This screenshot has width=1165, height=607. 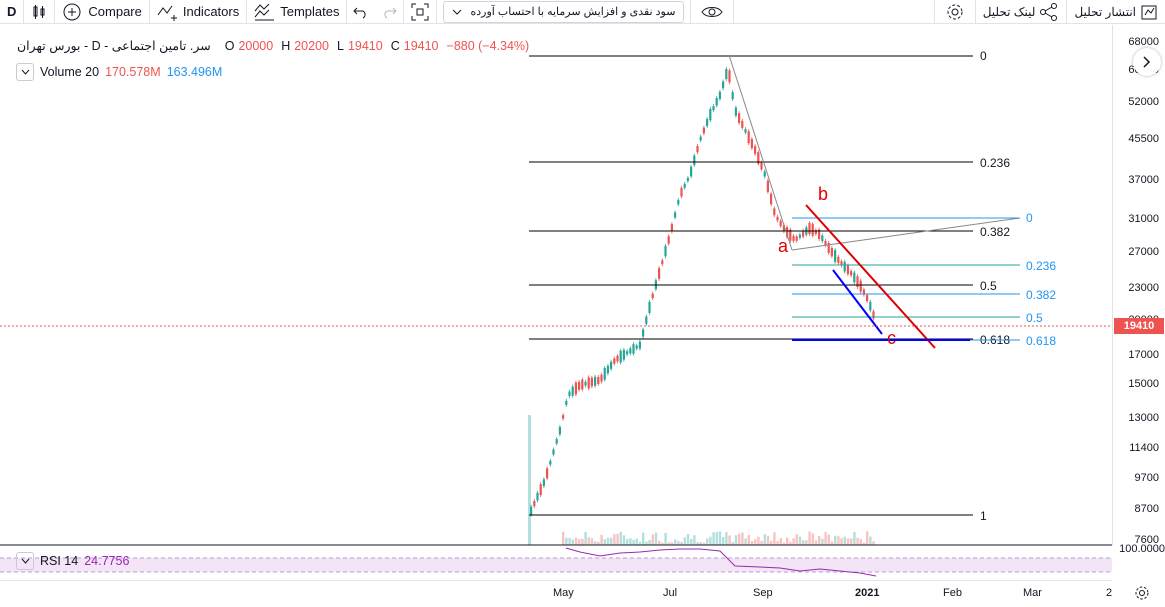 I want to click on redo-button, so click(x=389, y=12).